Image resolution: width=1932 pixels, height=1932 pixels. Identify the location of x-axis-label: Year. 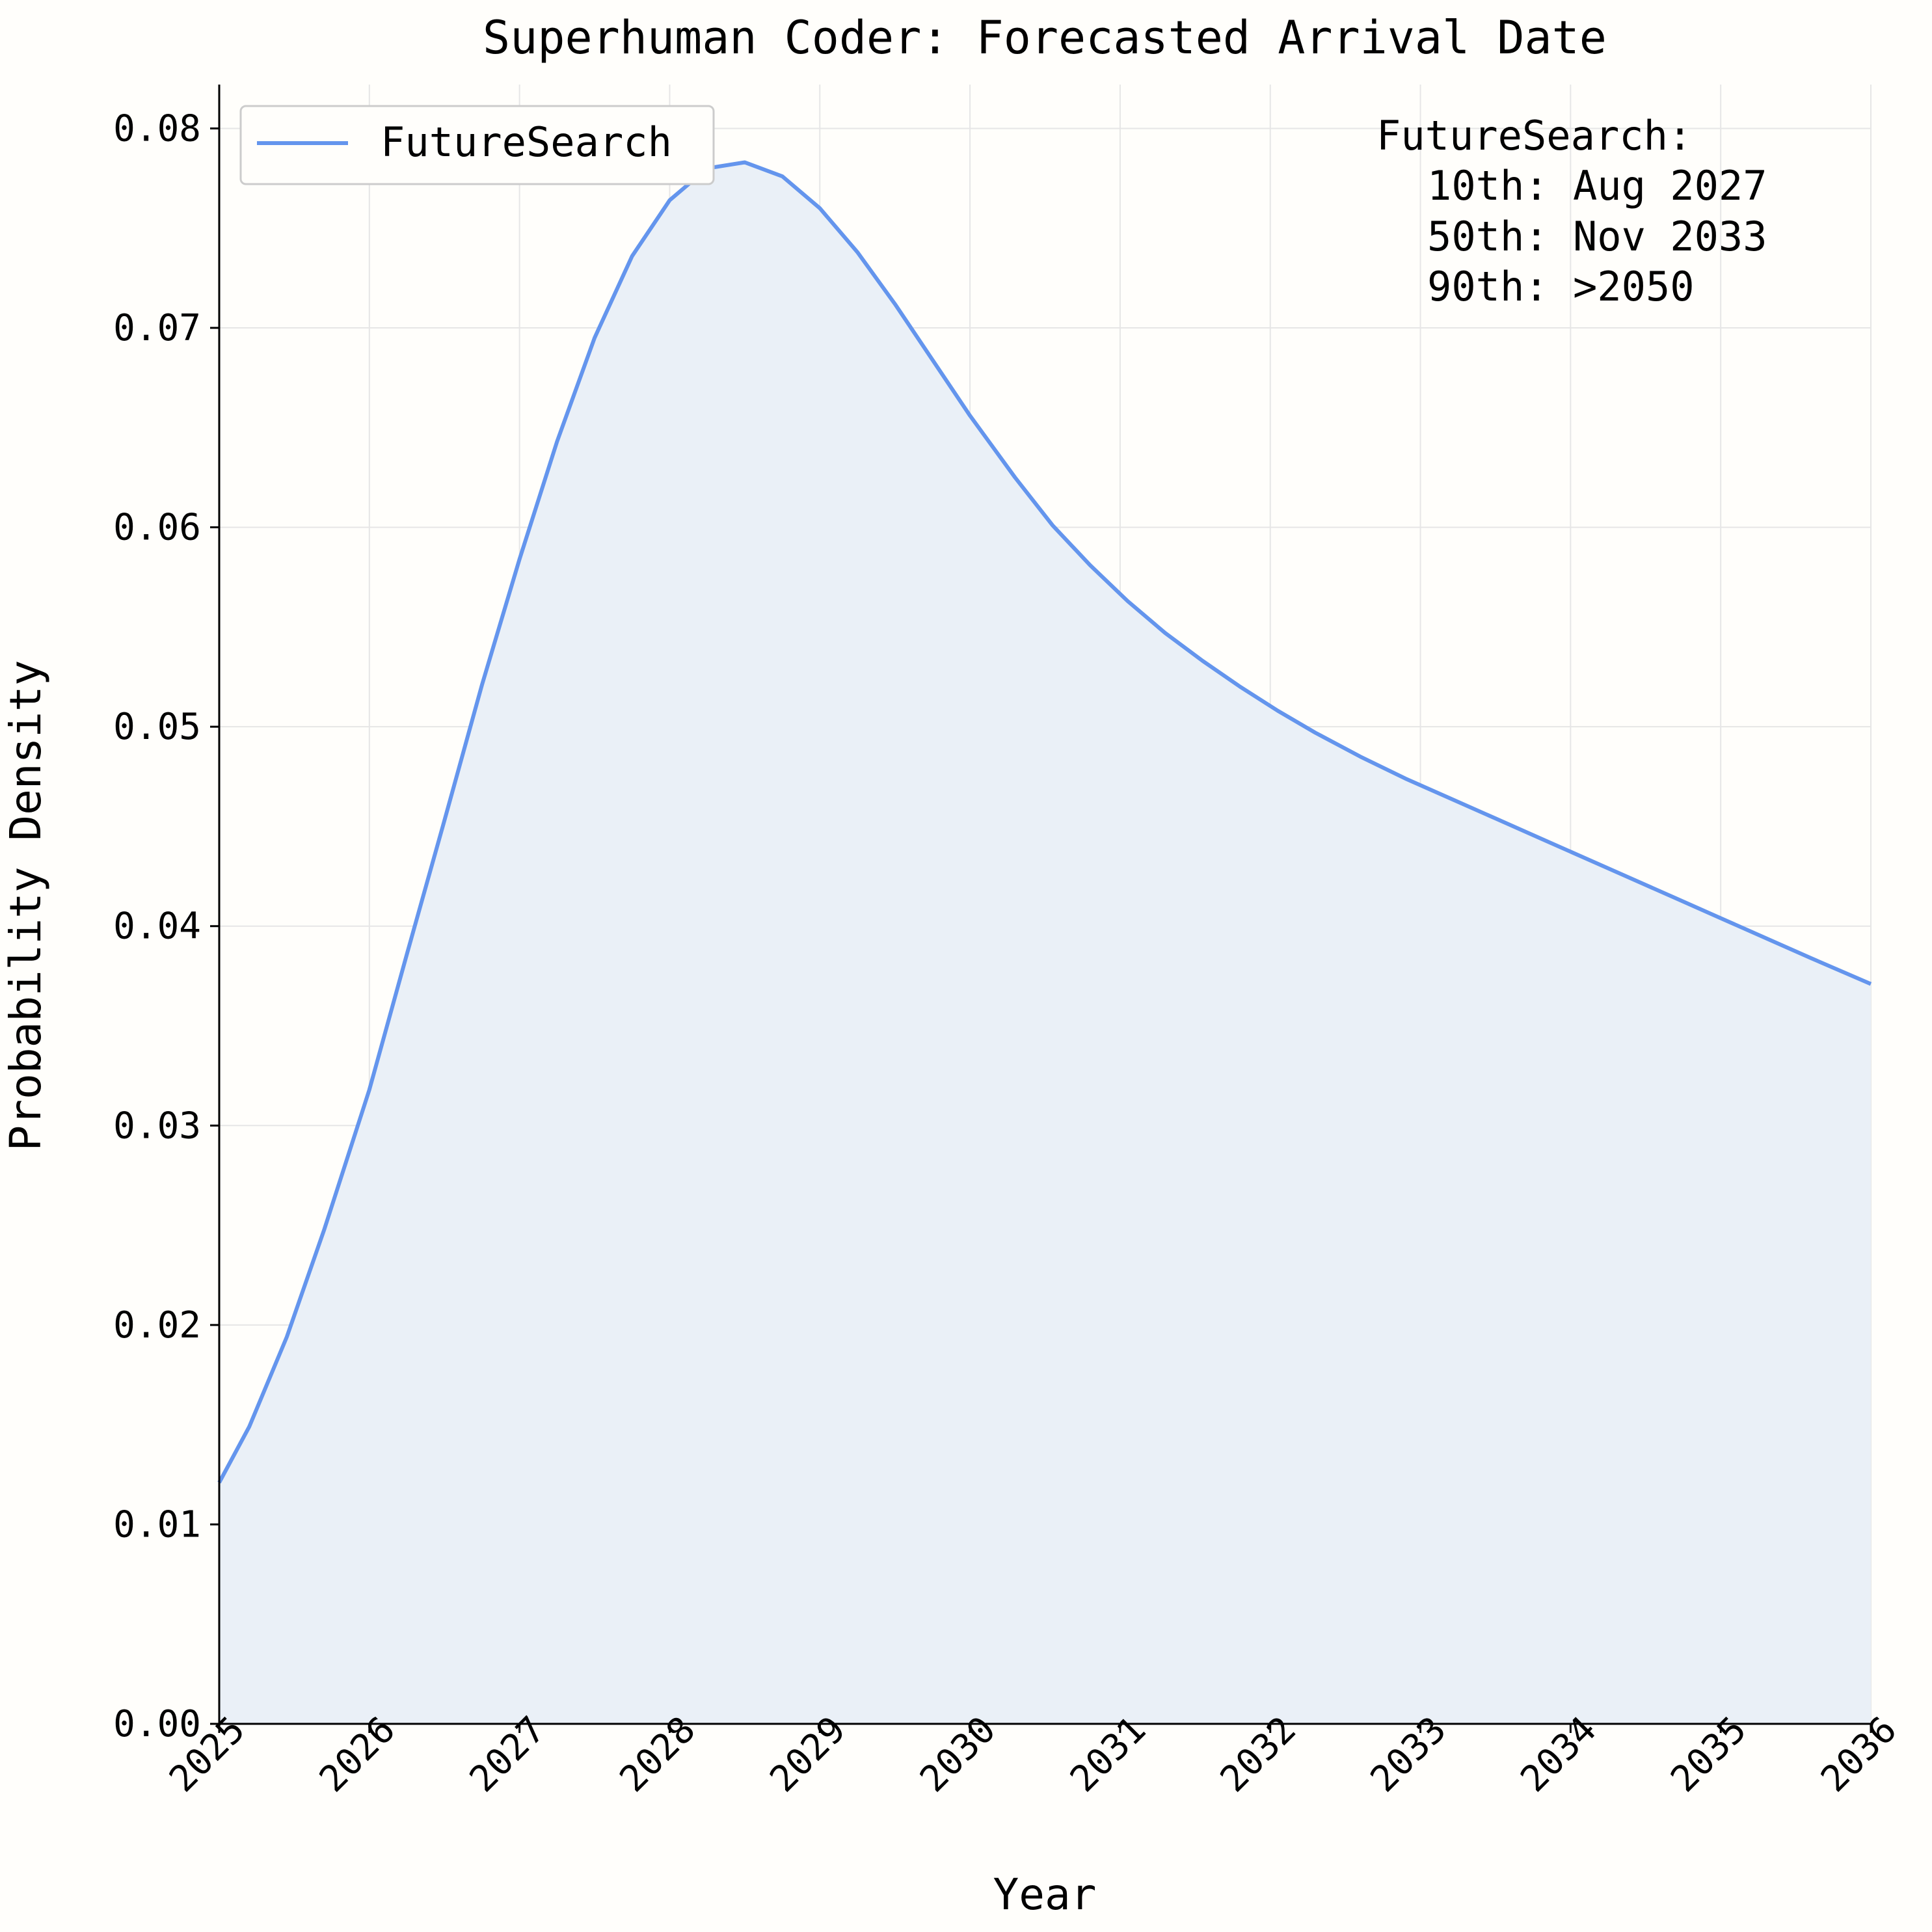
(1045, 1895).